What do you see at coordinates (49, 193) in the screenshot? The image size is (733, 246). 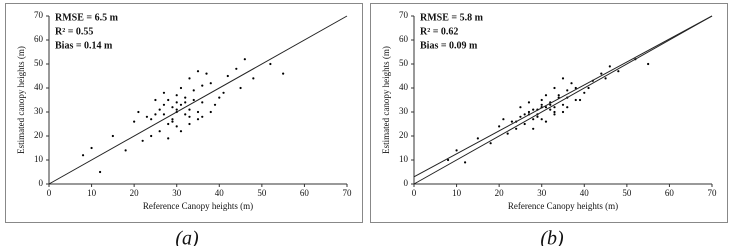 I see `x-tick-label: 0` at bounding box center [49, 193].